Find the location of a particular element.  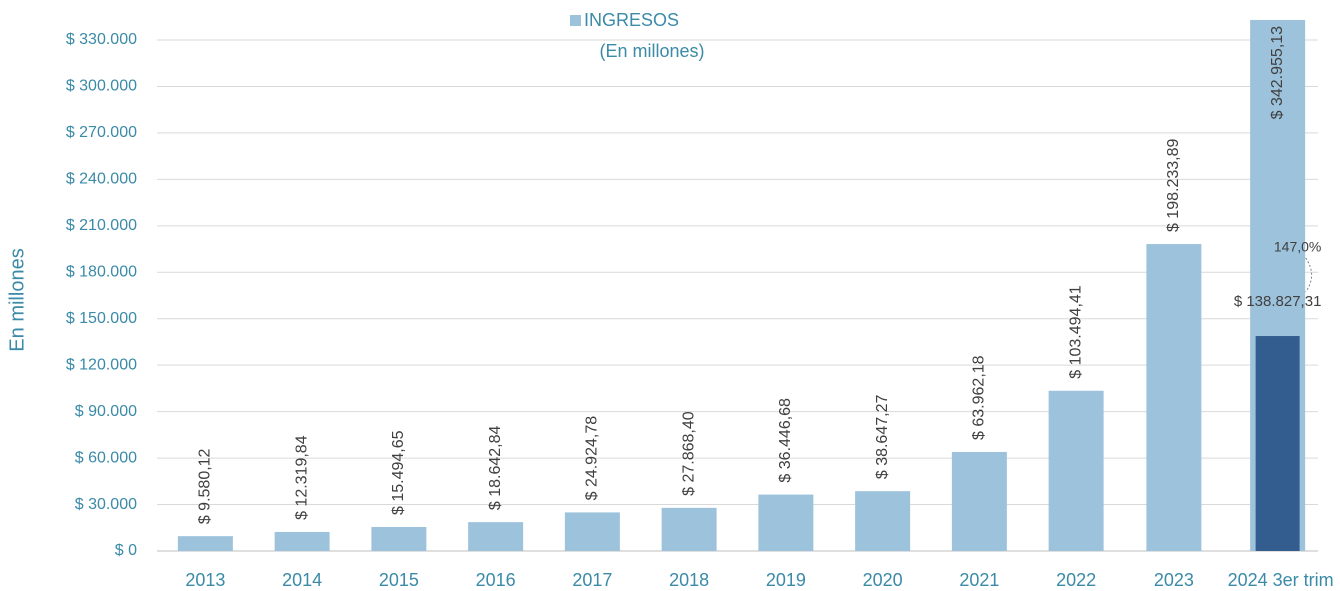

x-tick-label: 2014 is located at coordinates (302, 580).